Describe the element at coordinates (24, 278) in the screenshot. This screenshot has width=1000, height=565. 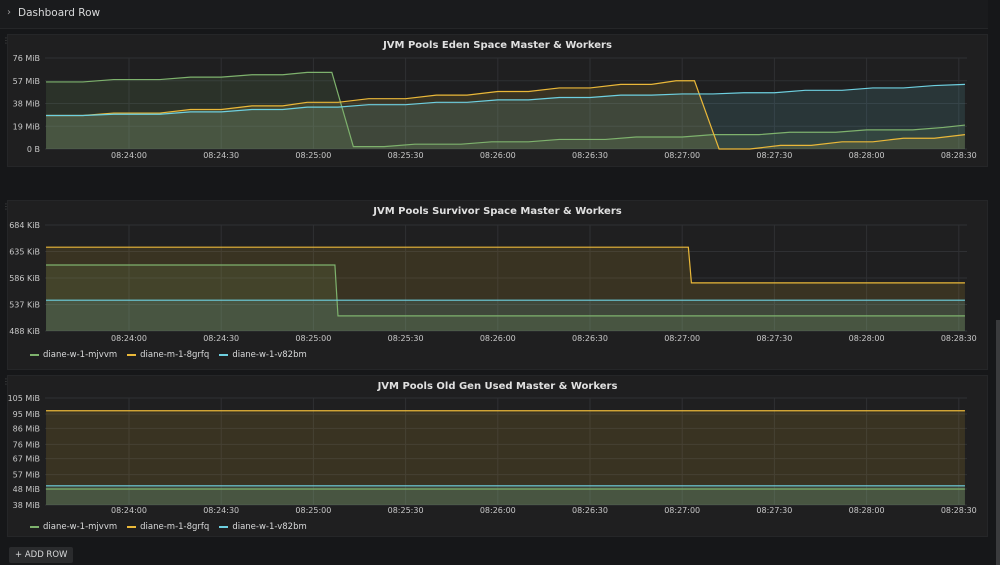
I see `y-tick-label: 586 KiB` at that location.